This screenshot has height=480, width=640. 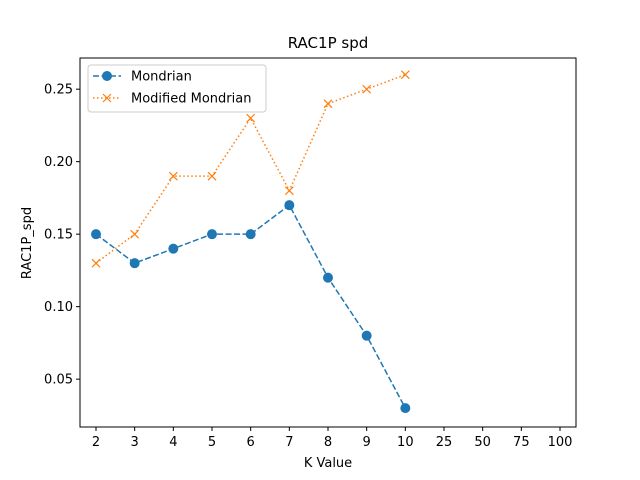 I want to click on x-tick-label: 7, so click(x=289, y=442).